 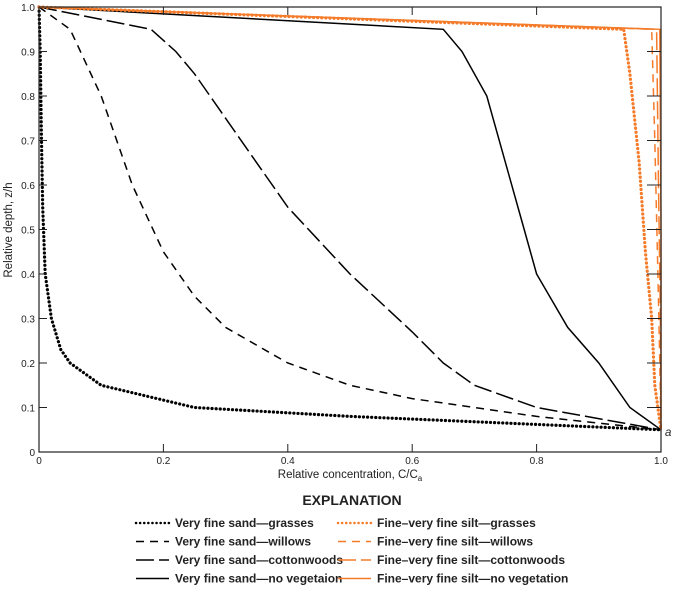 I want to click on y-tick-label: 0.9, so click(x=28, y=53).